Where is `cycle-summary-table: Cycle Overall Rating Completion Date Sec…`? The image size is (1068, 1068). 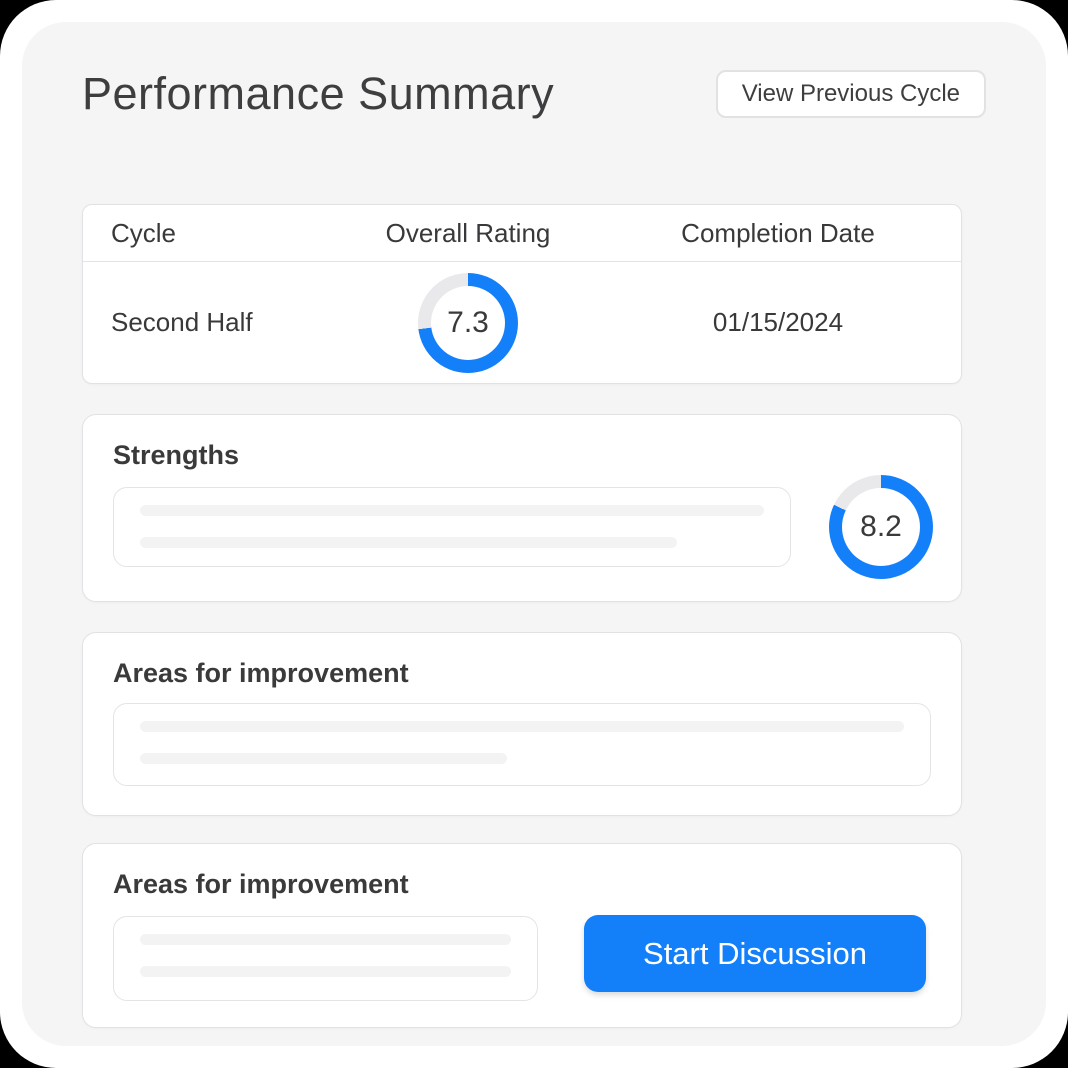 cycle-summary-table: Cycle Overall Rating Completion Date Sec… is located at coordinates (522, 294).